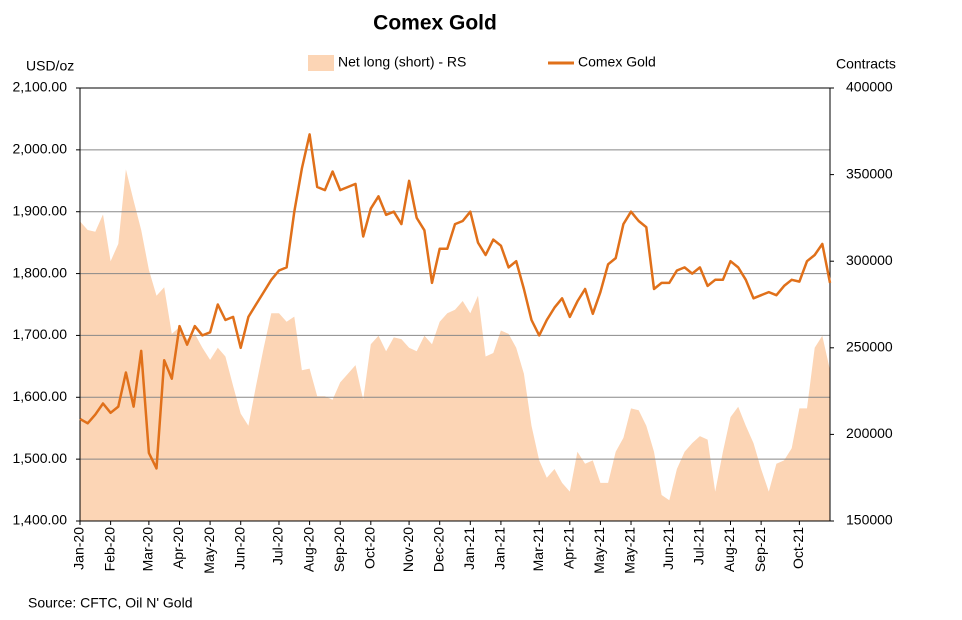  What do you see at coordinates (148, 549) in the screenshot?
I see `x-tick-label: Mar-20` at bounding box center [148, 549].